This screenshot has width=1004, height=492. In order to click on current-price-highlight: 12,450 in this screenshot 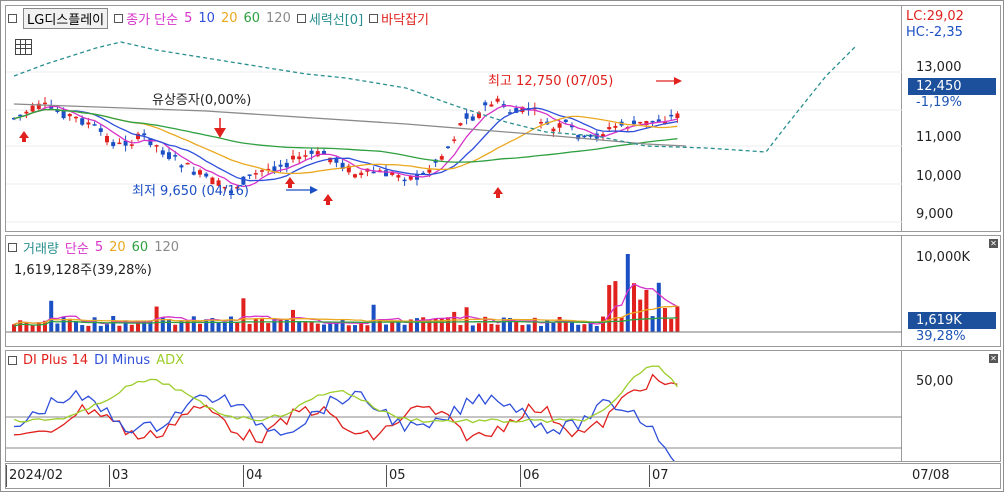, I will do `click(952, 86)`.